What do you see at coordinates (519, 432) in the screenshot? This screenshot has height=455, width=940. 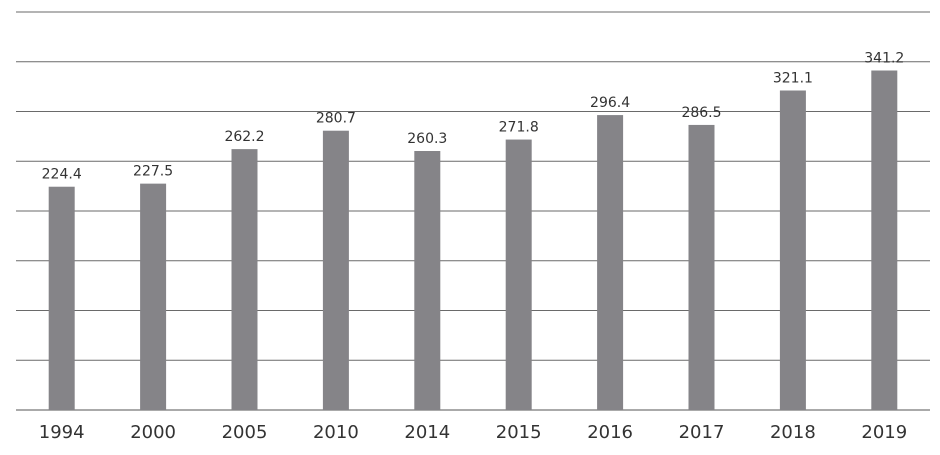 I see `x-tick-label: 2015` at bounding box center [519, 432].